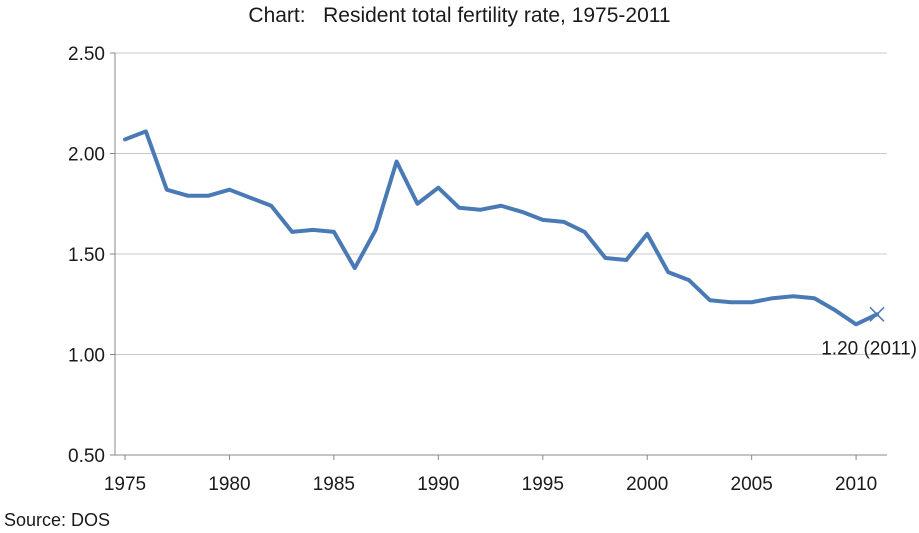  What do you see at coordinates (334, 484) in the screenshot?
I see `x-tick-label: 1985` at bounding box center [334, 484].